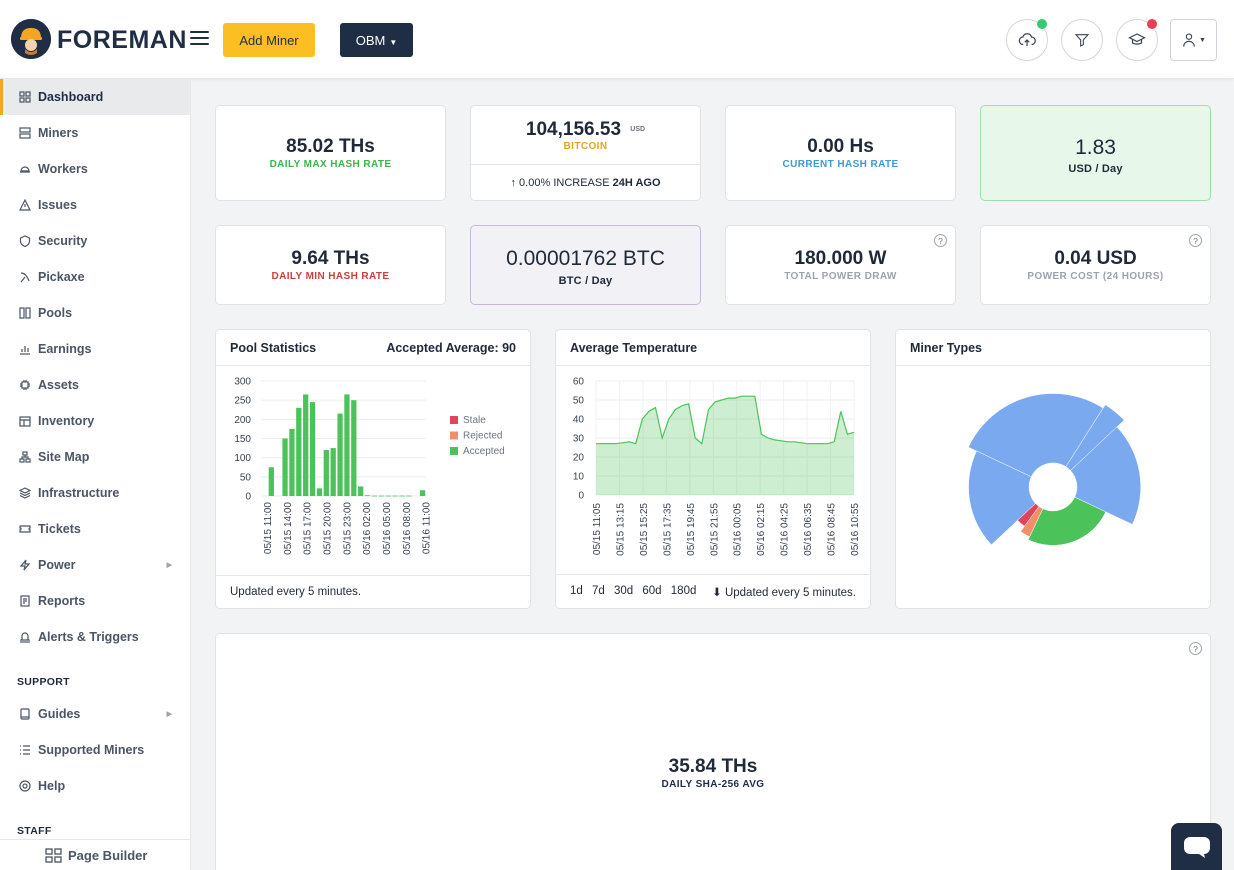 This screenshot has height=870, width=1234. I want to click on brand-name: FOREMAN, so click(122, 40).